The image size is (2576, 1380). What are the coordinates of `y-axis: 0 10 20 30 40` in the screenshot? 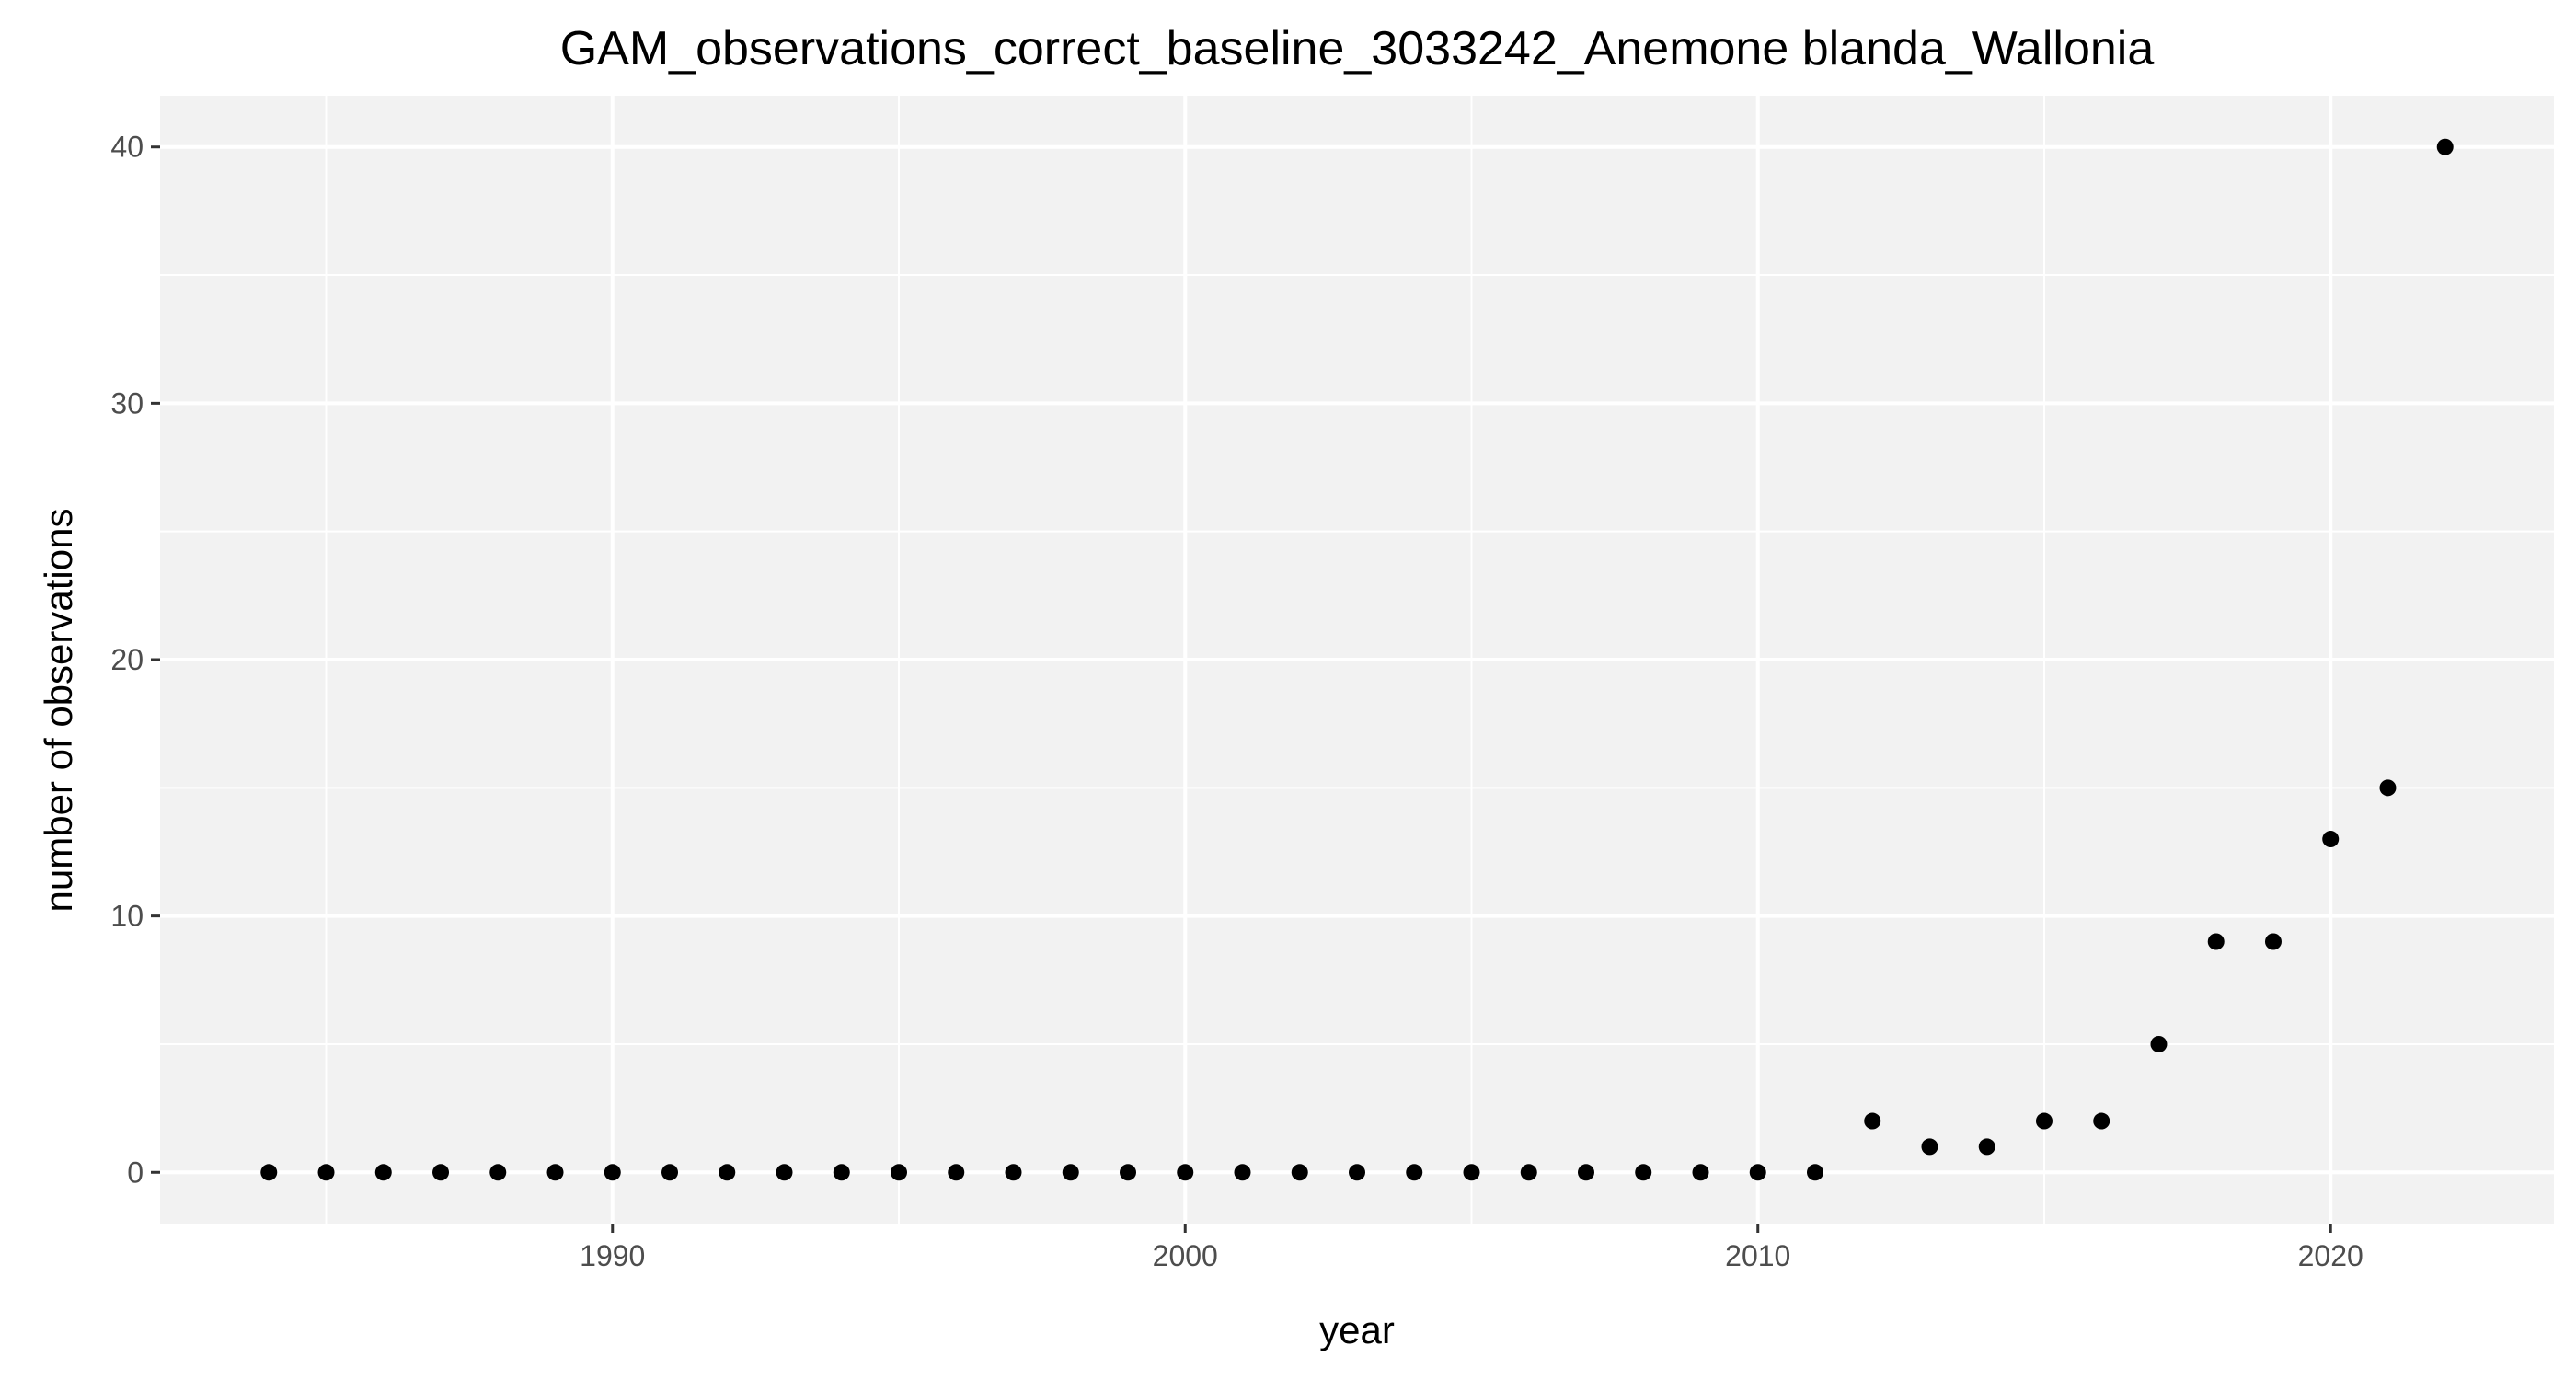 It's located at (135, 660).